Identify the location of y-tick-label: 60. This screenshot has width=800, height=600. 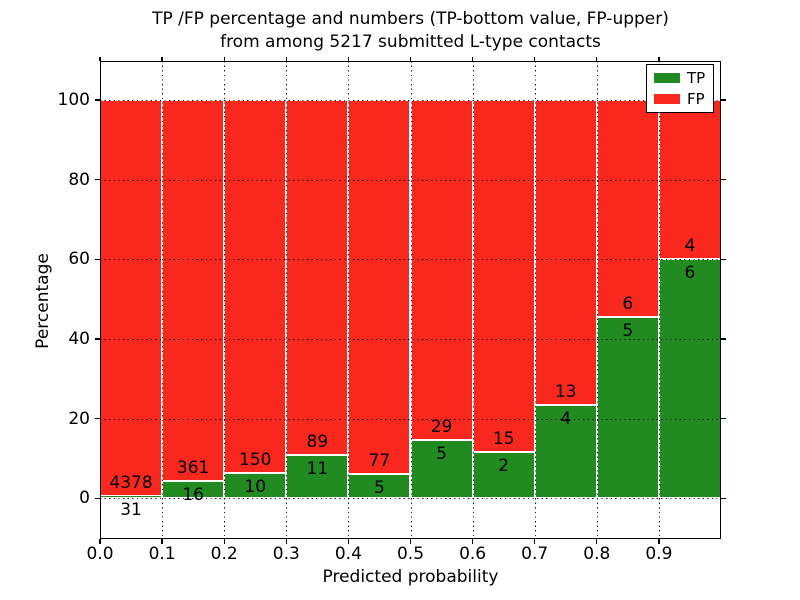
(79, 259).